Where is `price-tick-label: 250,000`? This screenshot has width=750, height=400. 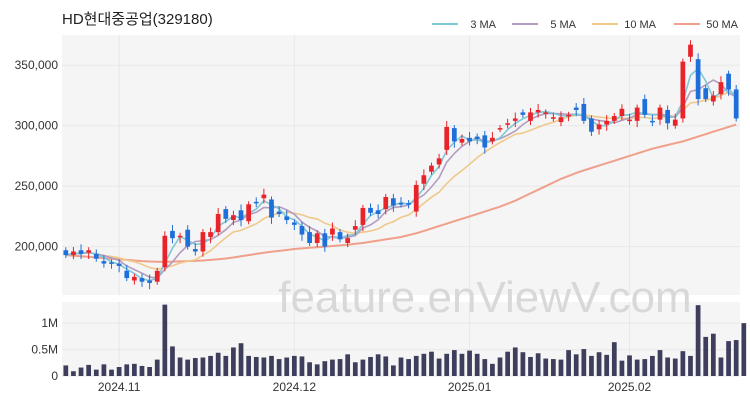 price-tick-label: 250,000 is located at coordinates (37, 186).